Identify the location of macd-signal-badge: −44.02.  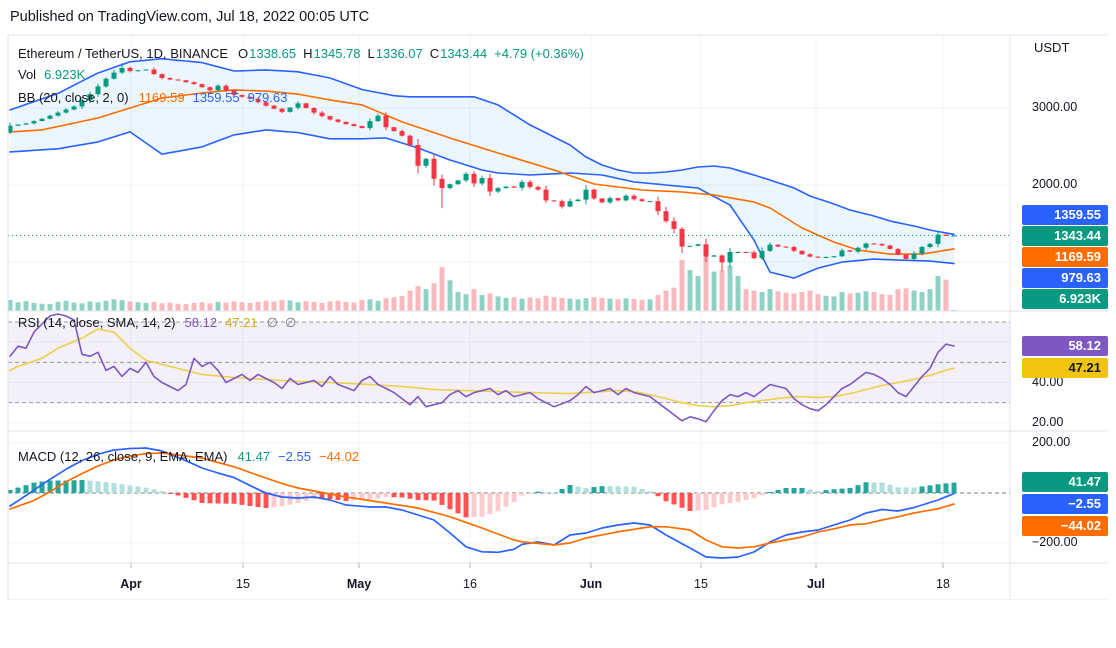
(1065, 526).